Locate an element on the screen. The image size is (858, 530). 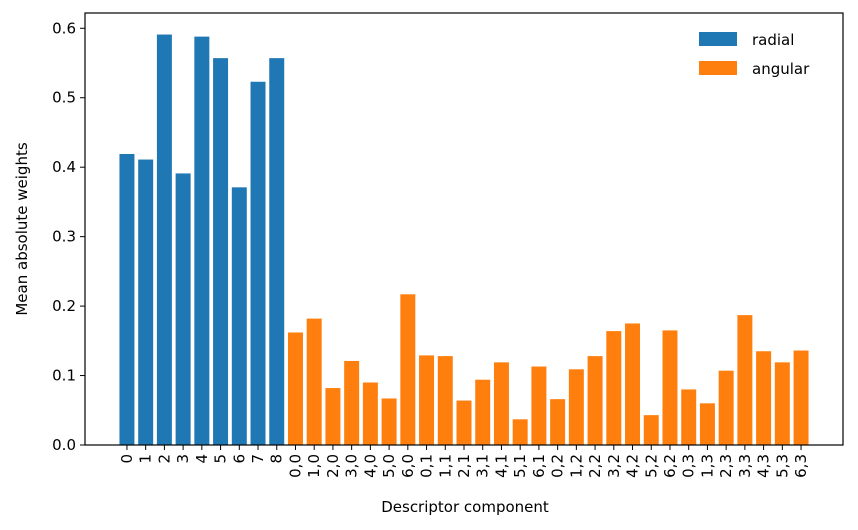
x-tick-label: 5,1 is located at coordinates (520, 466).